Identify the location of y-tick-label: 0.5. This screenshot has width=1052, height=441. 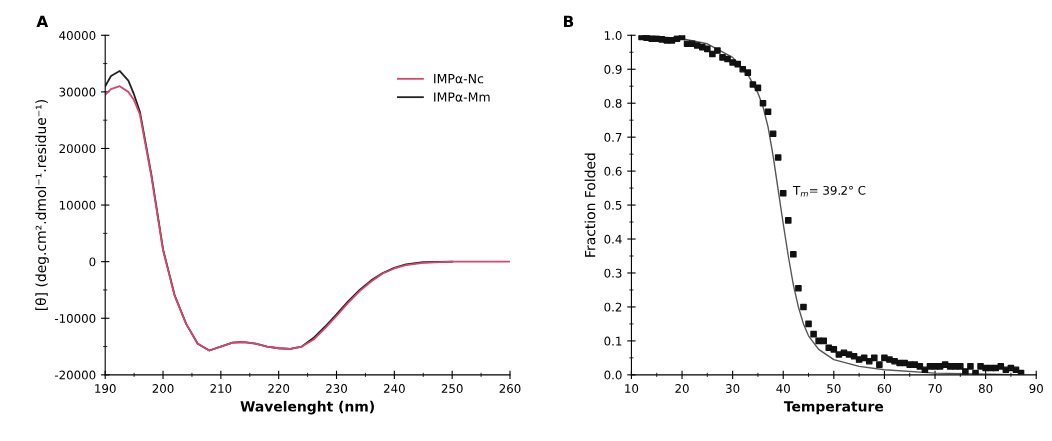
(613, 205).